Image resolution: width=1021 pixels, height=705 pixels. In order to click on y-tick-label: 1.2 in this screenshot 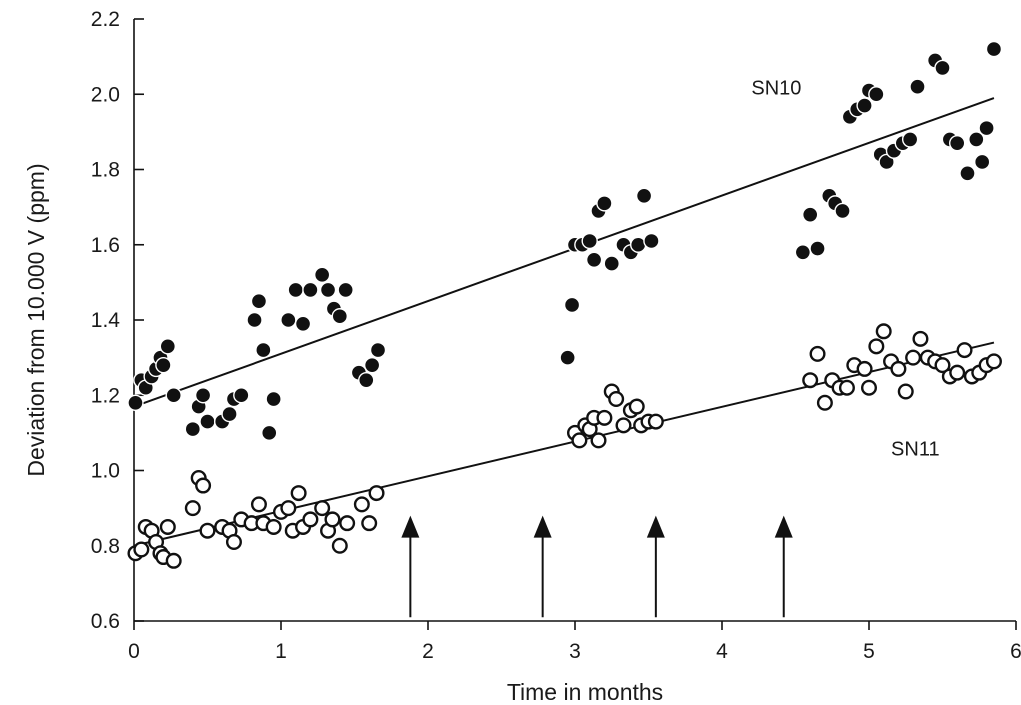, I will do `click(105, 395)`.